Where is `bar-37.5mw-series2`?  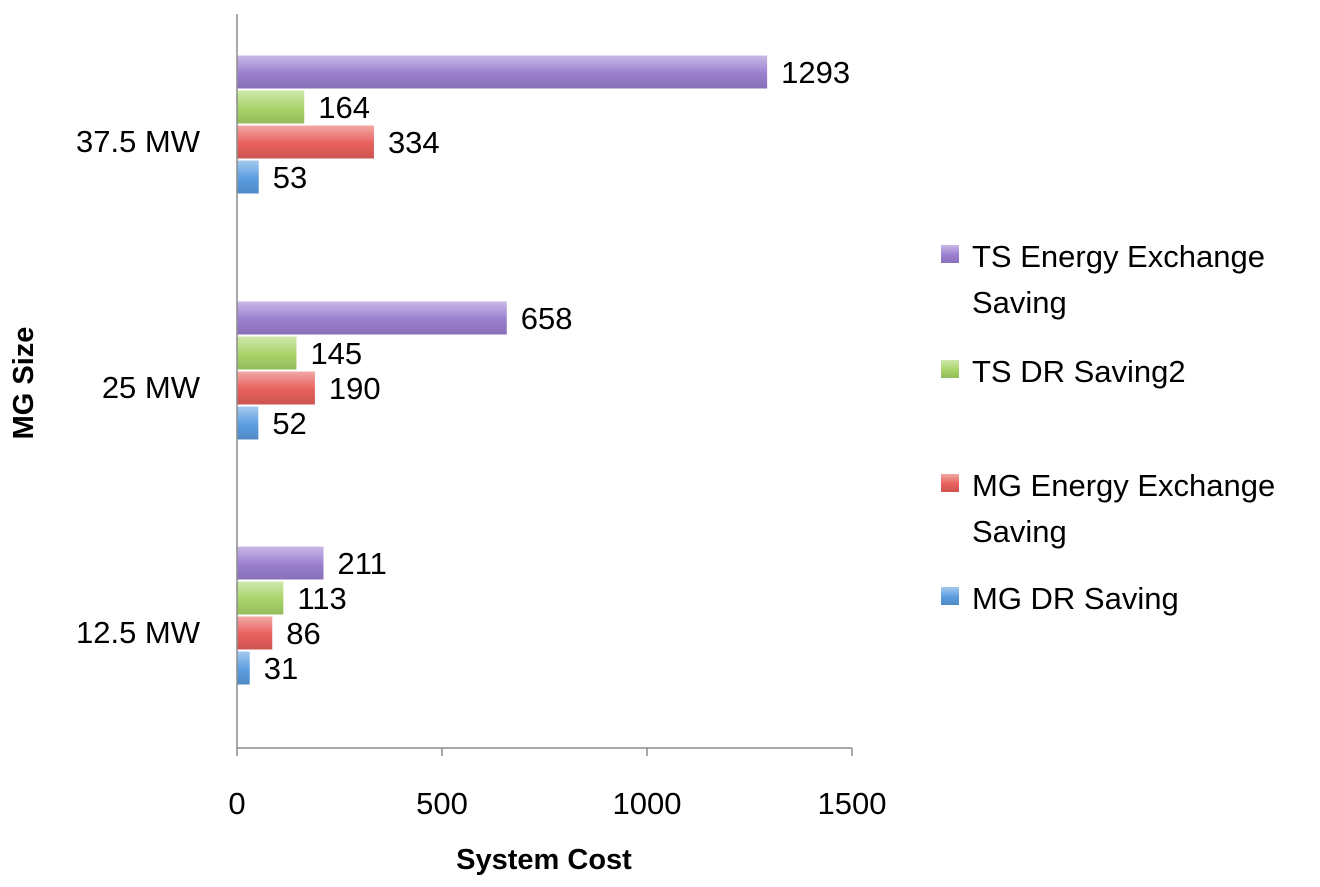
bar-37.5mw-series2 is located at coordinates (271, 107).